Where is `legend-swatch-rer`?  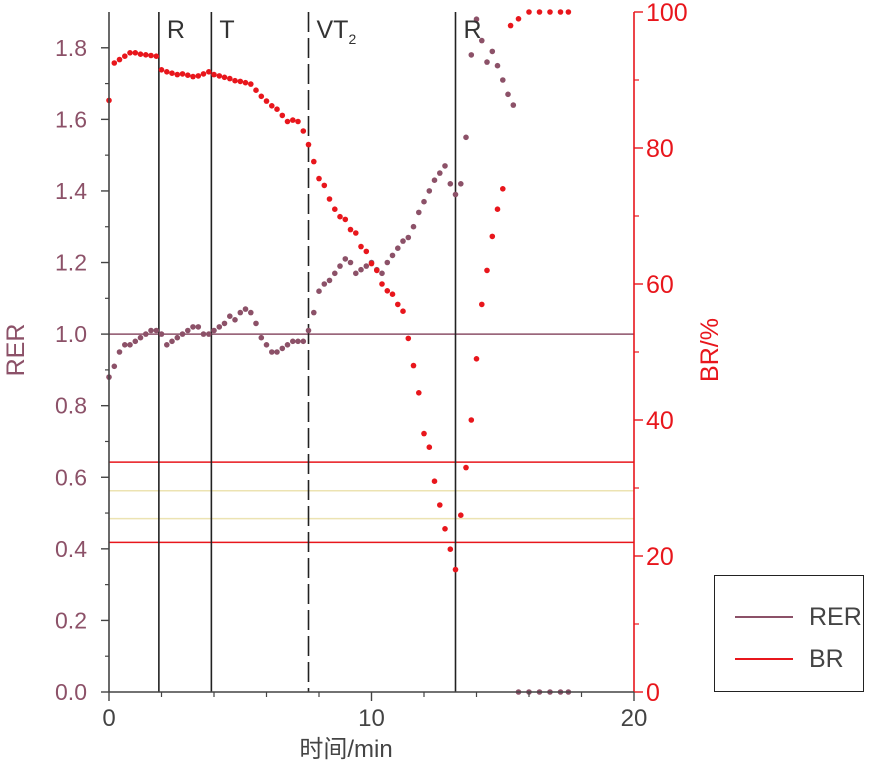
legend-swatch-rer is located at coordinates (764, 617).